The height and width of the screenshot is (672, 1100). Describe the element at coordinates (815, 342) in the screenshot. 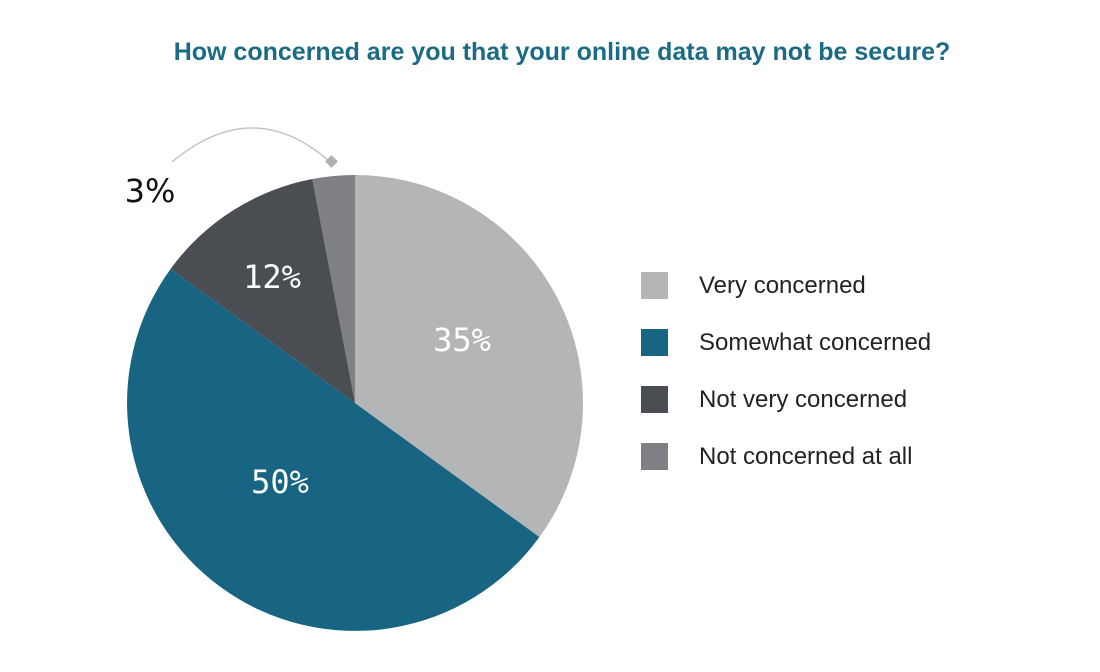

I see `legend-label: Somewhat concerned` at that location.